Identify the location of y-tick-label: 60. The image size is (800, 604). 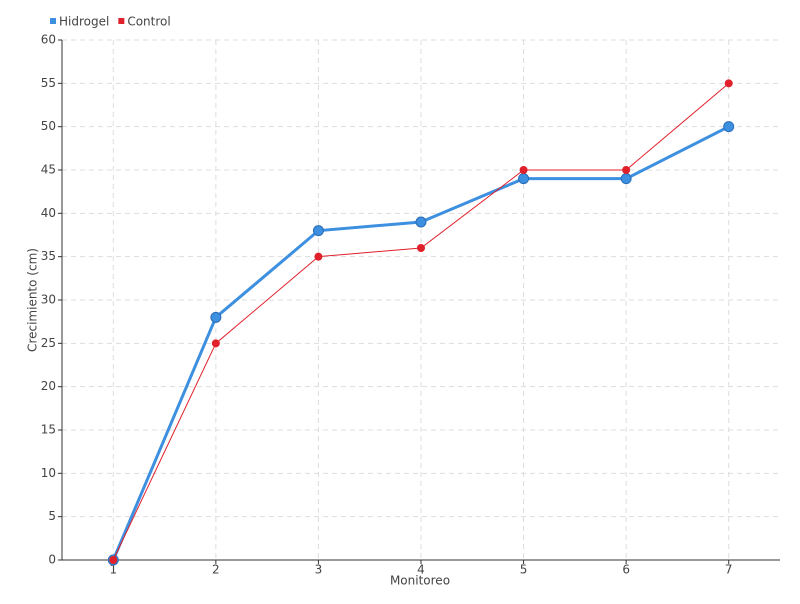
(48, 40).